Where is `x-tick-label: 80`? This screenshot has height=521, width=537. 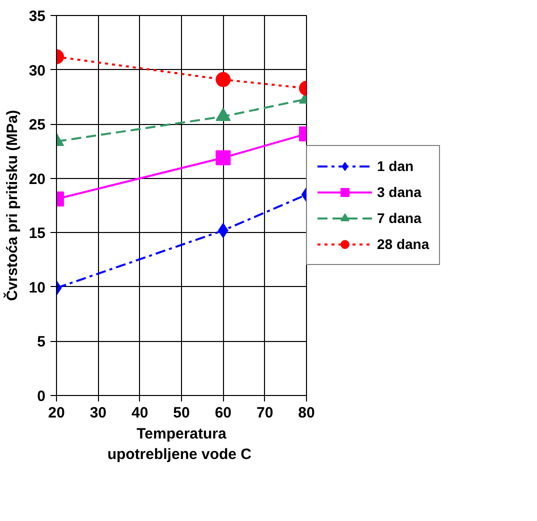 x-tick-label: 80 is located at coordinates (306, 413).